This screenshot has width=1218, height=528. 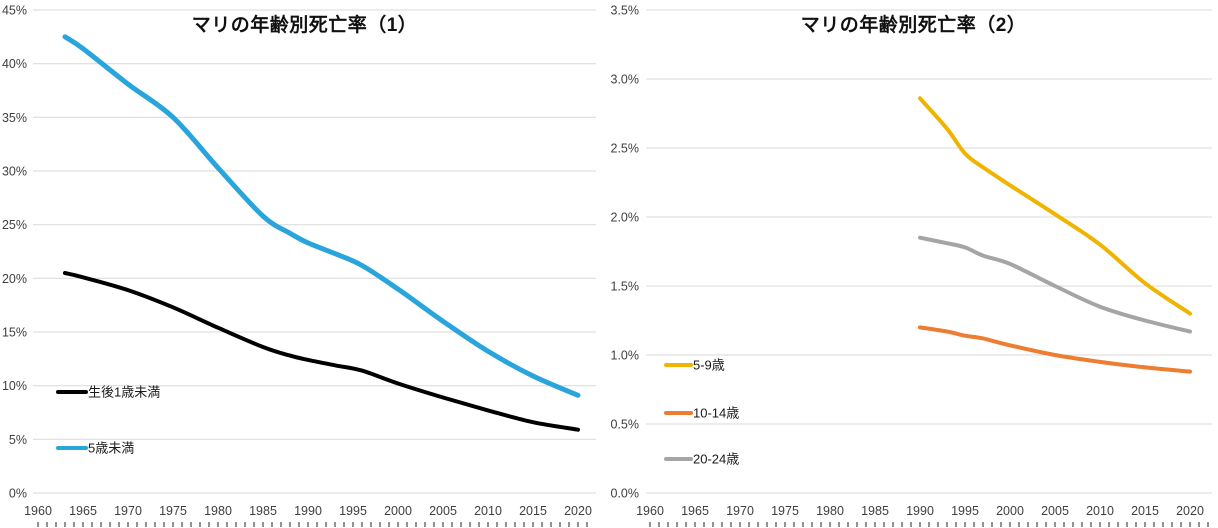 I want to click on y-axis-tick-label: 2.5%, so click(x=625, y=149).